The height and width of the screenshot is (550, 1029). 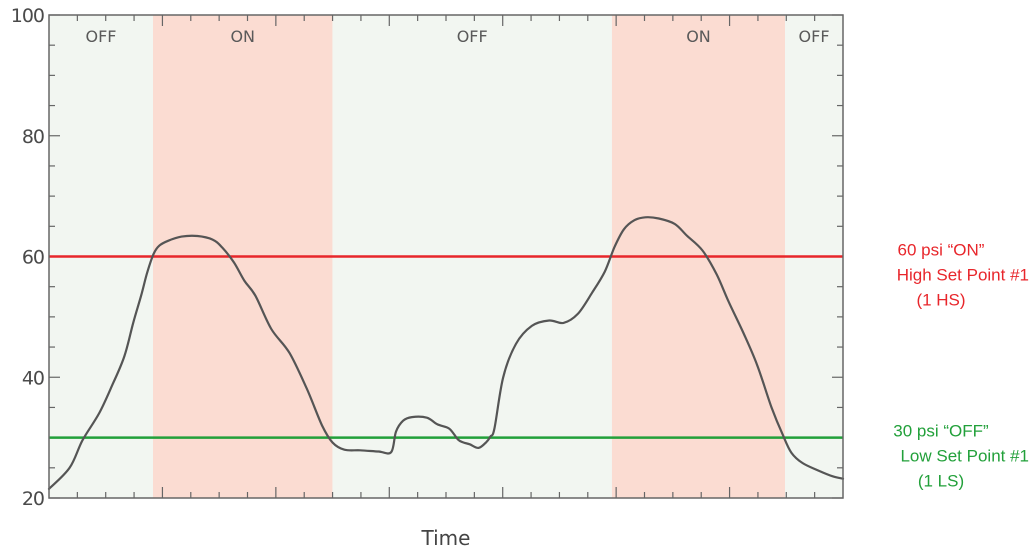 I want to click on y-tick-label: 80, so click(x=33, y=137).